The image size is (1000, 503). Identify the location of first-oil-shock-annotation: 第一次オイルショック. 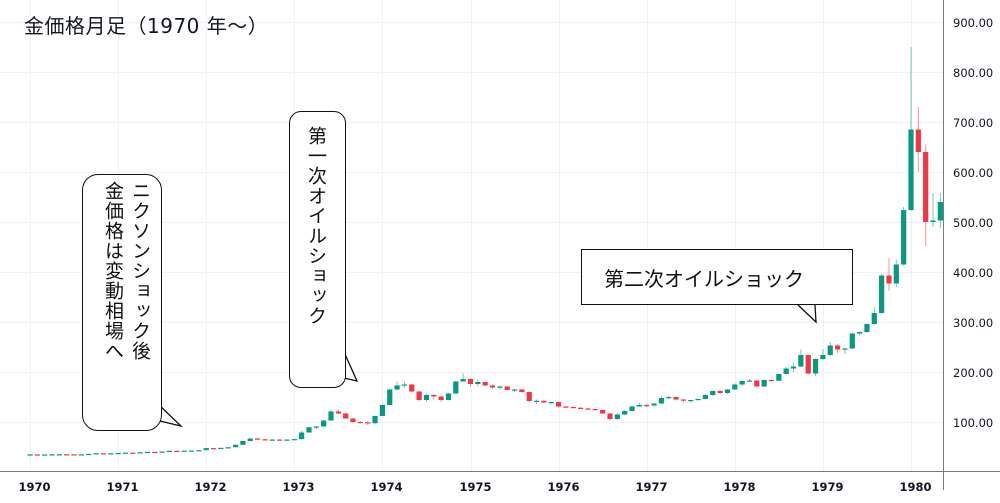
(317, 249).